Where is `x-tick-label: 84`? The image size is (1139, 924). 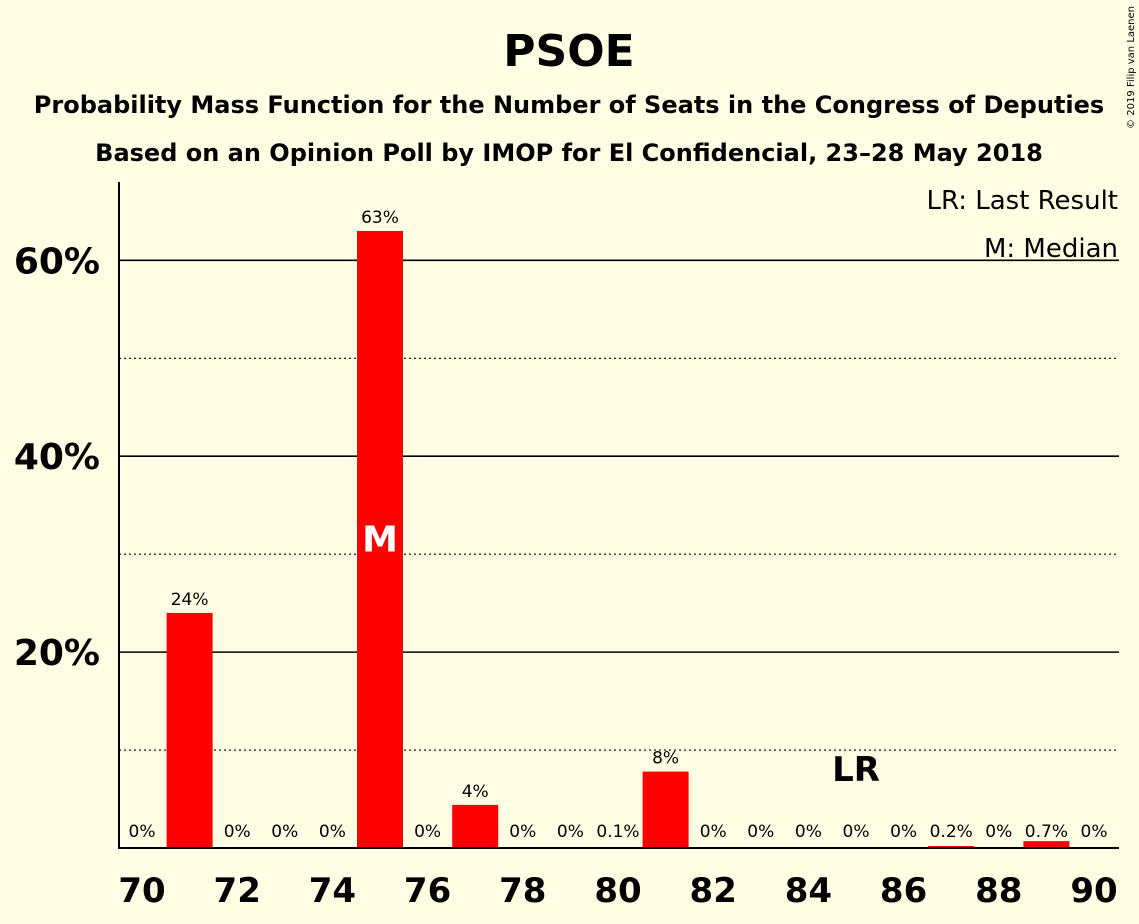 x-tick-label: 84 is located at coordinates (808, 891).